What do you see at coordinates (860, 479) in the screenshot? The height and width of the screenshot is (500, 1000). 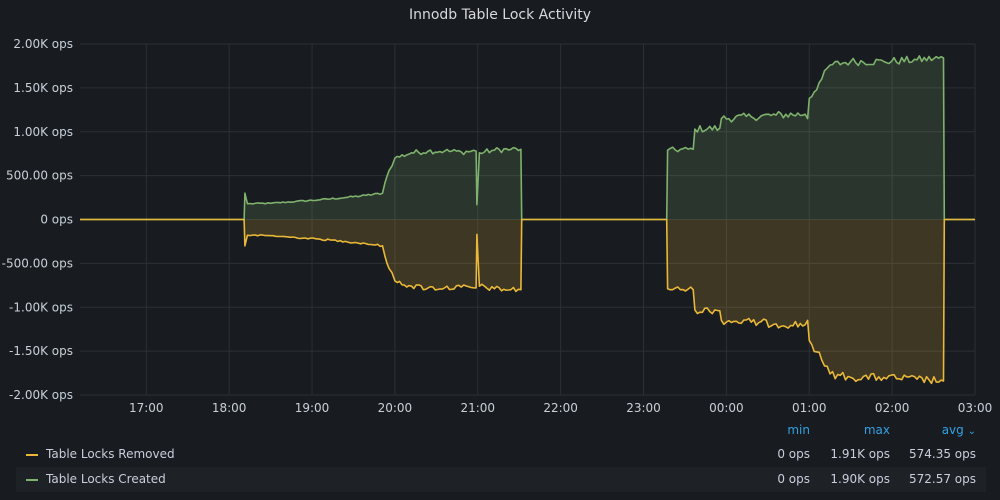 I see `legend-max-value: 1.90K ops` at bounding box center [860, 479].